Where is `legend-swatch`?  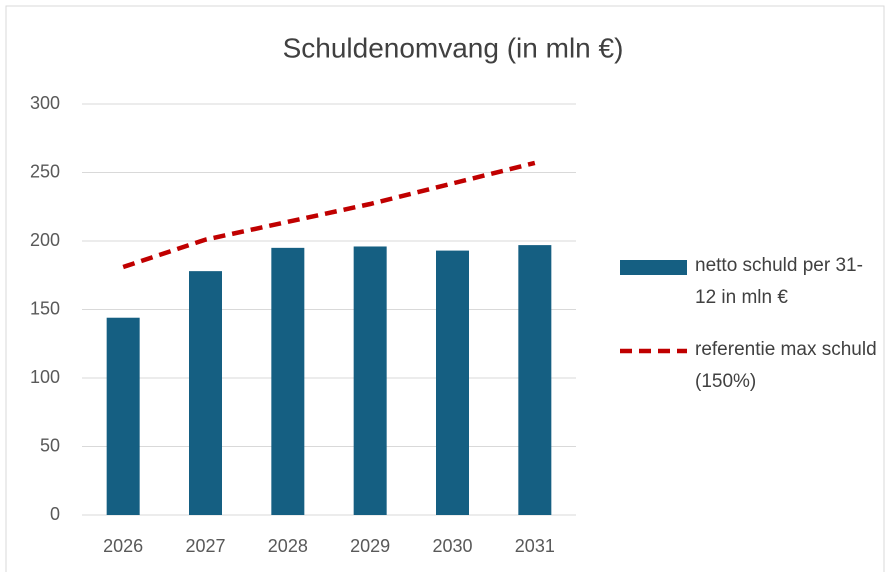 legend-swatch is located at coordinates (653, 267).